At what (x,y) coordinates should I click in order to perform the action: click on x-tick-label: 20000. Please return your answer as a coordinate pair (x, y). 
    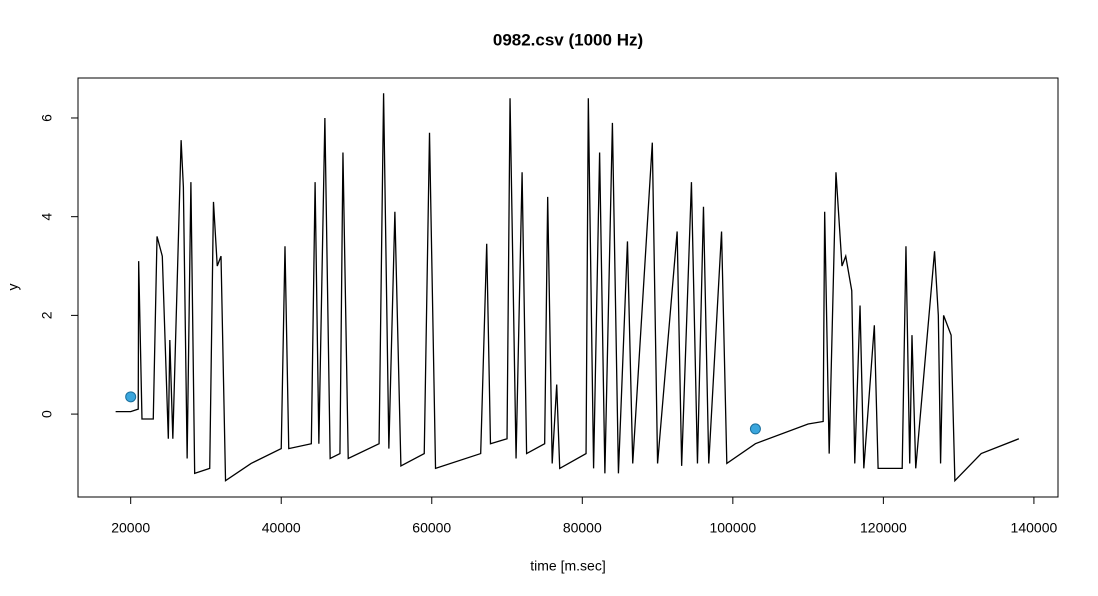
    Looking at the image, I should click on (130, 528).